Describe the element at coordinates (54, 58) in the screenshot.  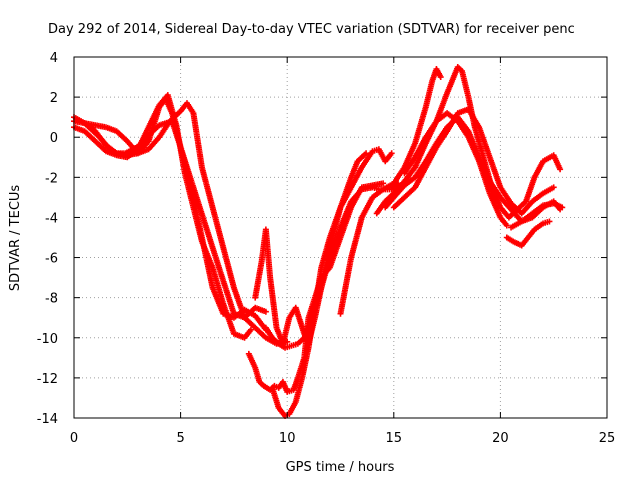
I see `y-tick-label: 4` at that location.